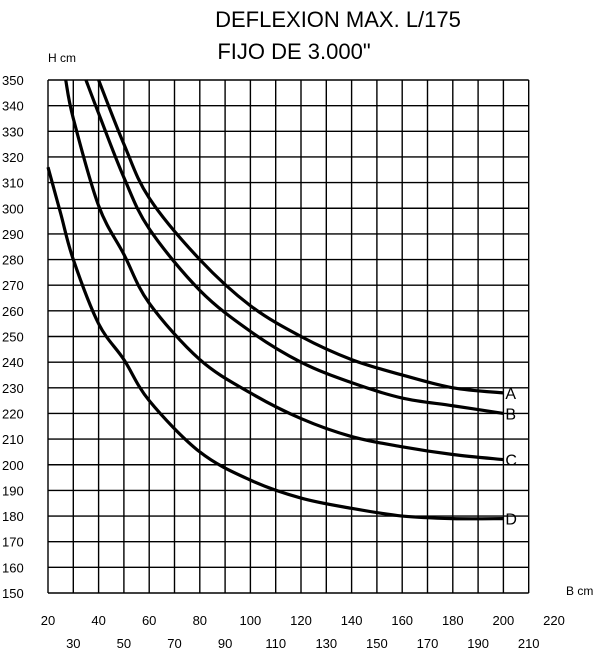 Image resolution: width=602 pixels, height=654 pixels. Describe the element at coordinates (579, 591) in the screenshot. I see `x-axis-label: B cm` at that location.